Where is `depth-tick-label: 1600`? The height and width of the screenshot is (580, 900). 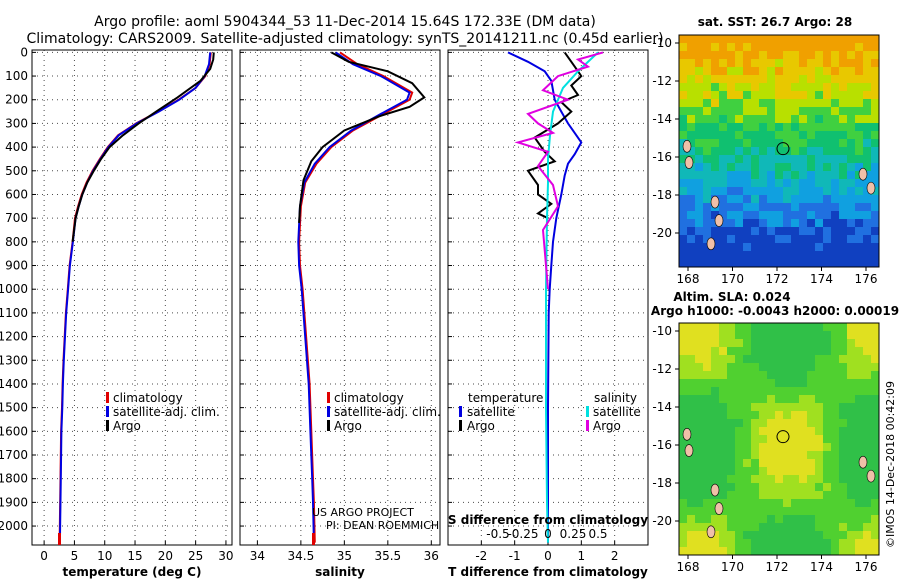 depth-tick-label: 1600 is located at coordinates (14, 431).